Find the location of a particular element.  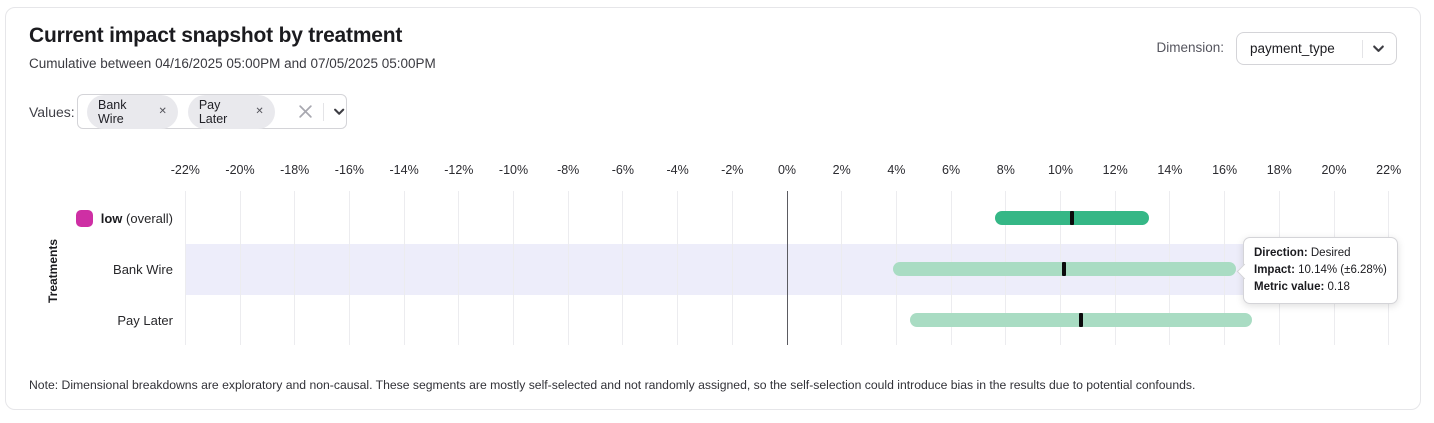

row-label-pay-later: Pay Later is located at coordinates (145, 320).